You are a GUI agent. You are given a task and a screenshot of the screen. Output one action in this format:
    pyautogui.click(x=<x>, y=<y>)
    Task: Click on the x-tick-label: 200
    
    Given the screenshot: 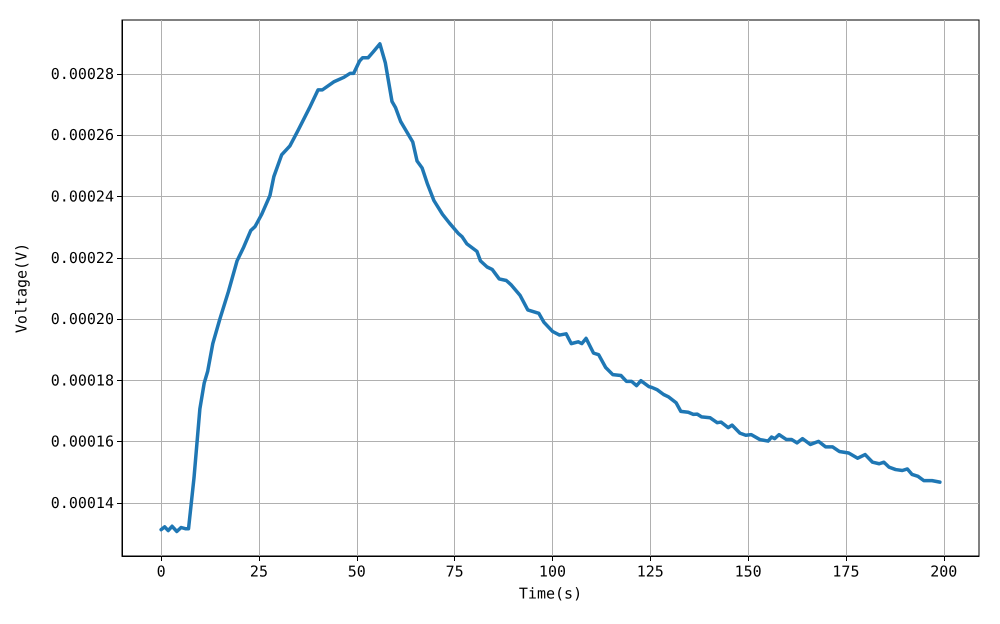 What is the action you would take?
    pyautogui.click(x=944, y=571)
    